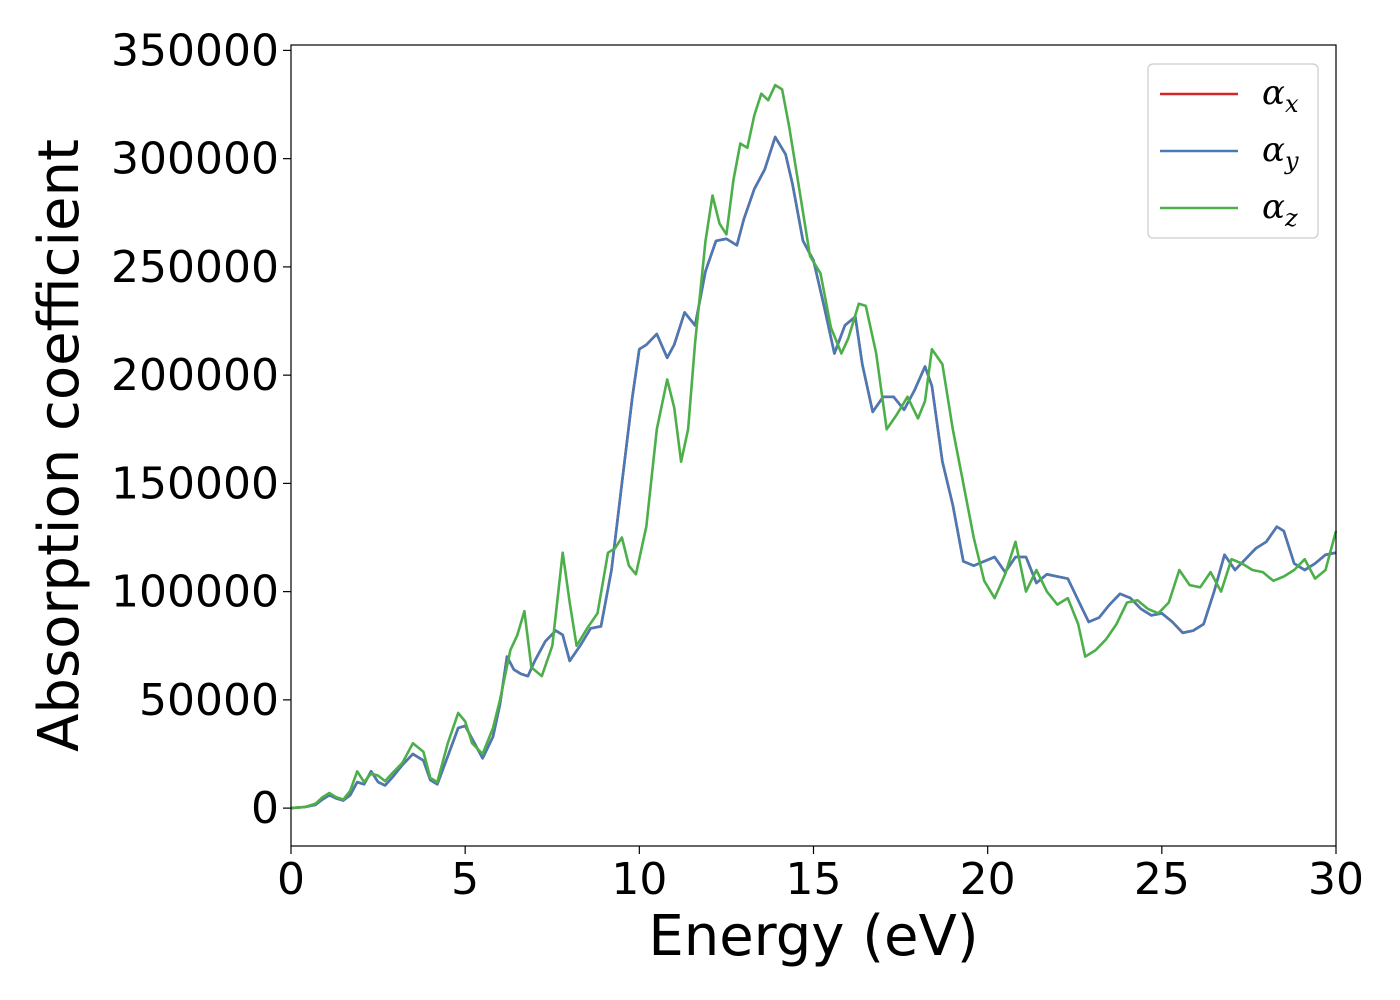 Image resolution: width=1400 pixels, height=1000 pixels. I want to click on y-tick-label: 300000, so click(195, 159).